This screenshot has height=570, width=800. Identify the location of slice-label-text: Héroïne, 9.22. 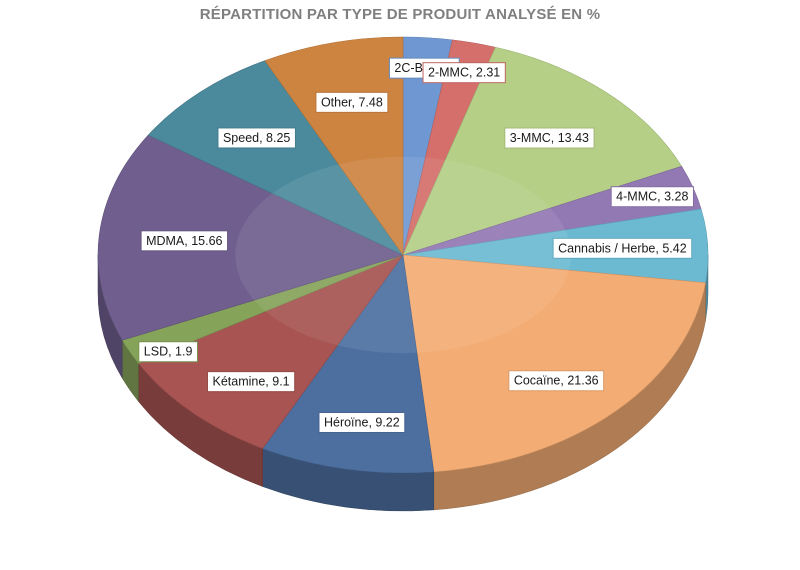
(362, 422).